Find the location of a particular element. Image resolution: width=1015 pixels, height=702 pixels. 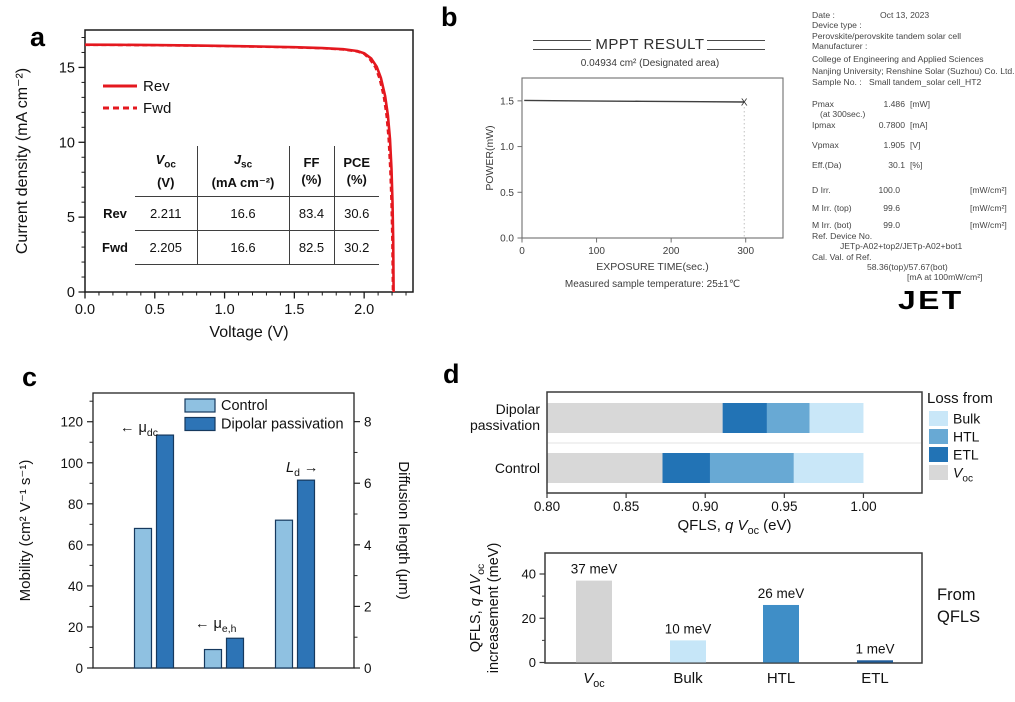

cert-info-row: Manufacturer : is located at coordinates (840, 46).